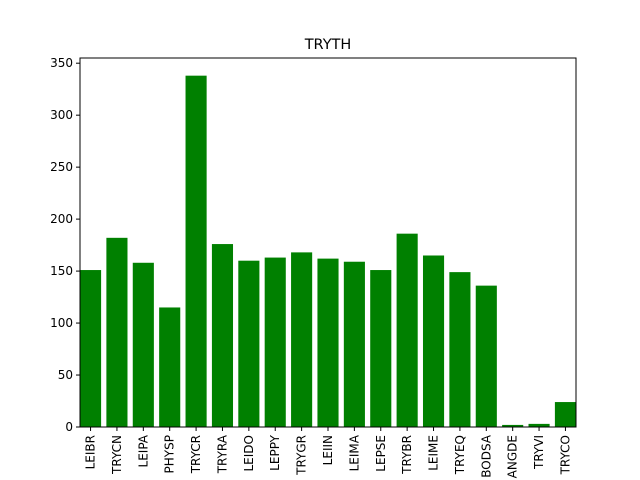  What do you see at coordinates (513, 425) in the screenshot?
I see `bar-angde` at bounding box center [513, 425].